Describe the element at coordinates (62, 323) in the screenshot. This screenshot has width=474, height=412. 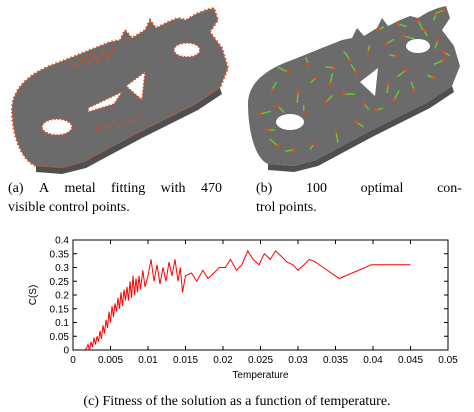
I see `y-tick-label: 0.1` at that location.